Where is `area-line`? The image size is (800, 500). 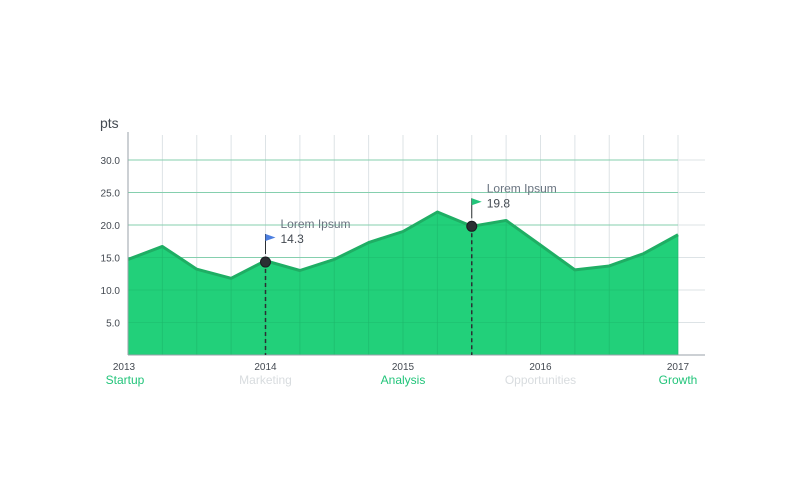 area-line is located at coordinates (403, 245).